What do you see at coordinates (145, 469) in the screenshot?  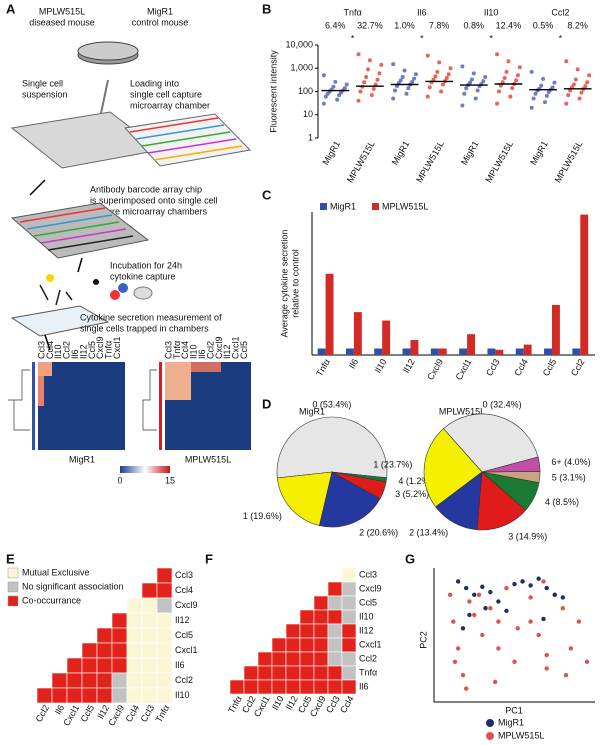 I see `color-bar` at bounding box center [145, 469].